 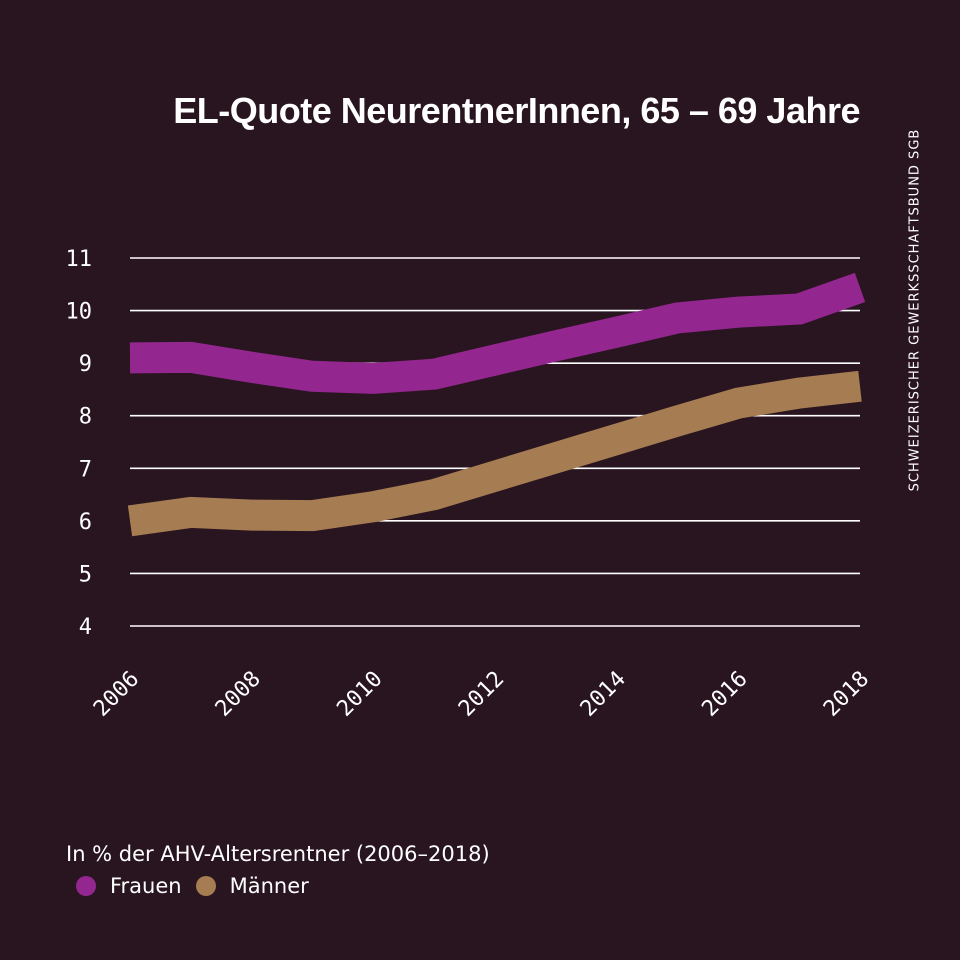 What do you see at coordinates (79, 259) in the screenshot?
I see `y-tick-label: 11` at bounding box center [79, 259].